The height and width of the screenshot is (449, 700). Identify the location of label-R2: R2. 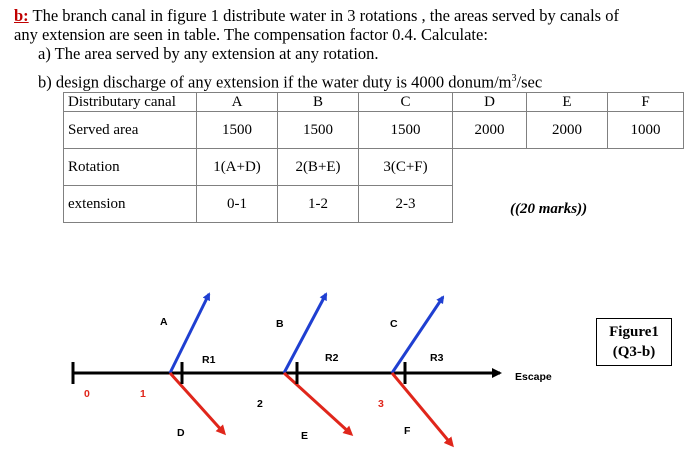
(332, 358).